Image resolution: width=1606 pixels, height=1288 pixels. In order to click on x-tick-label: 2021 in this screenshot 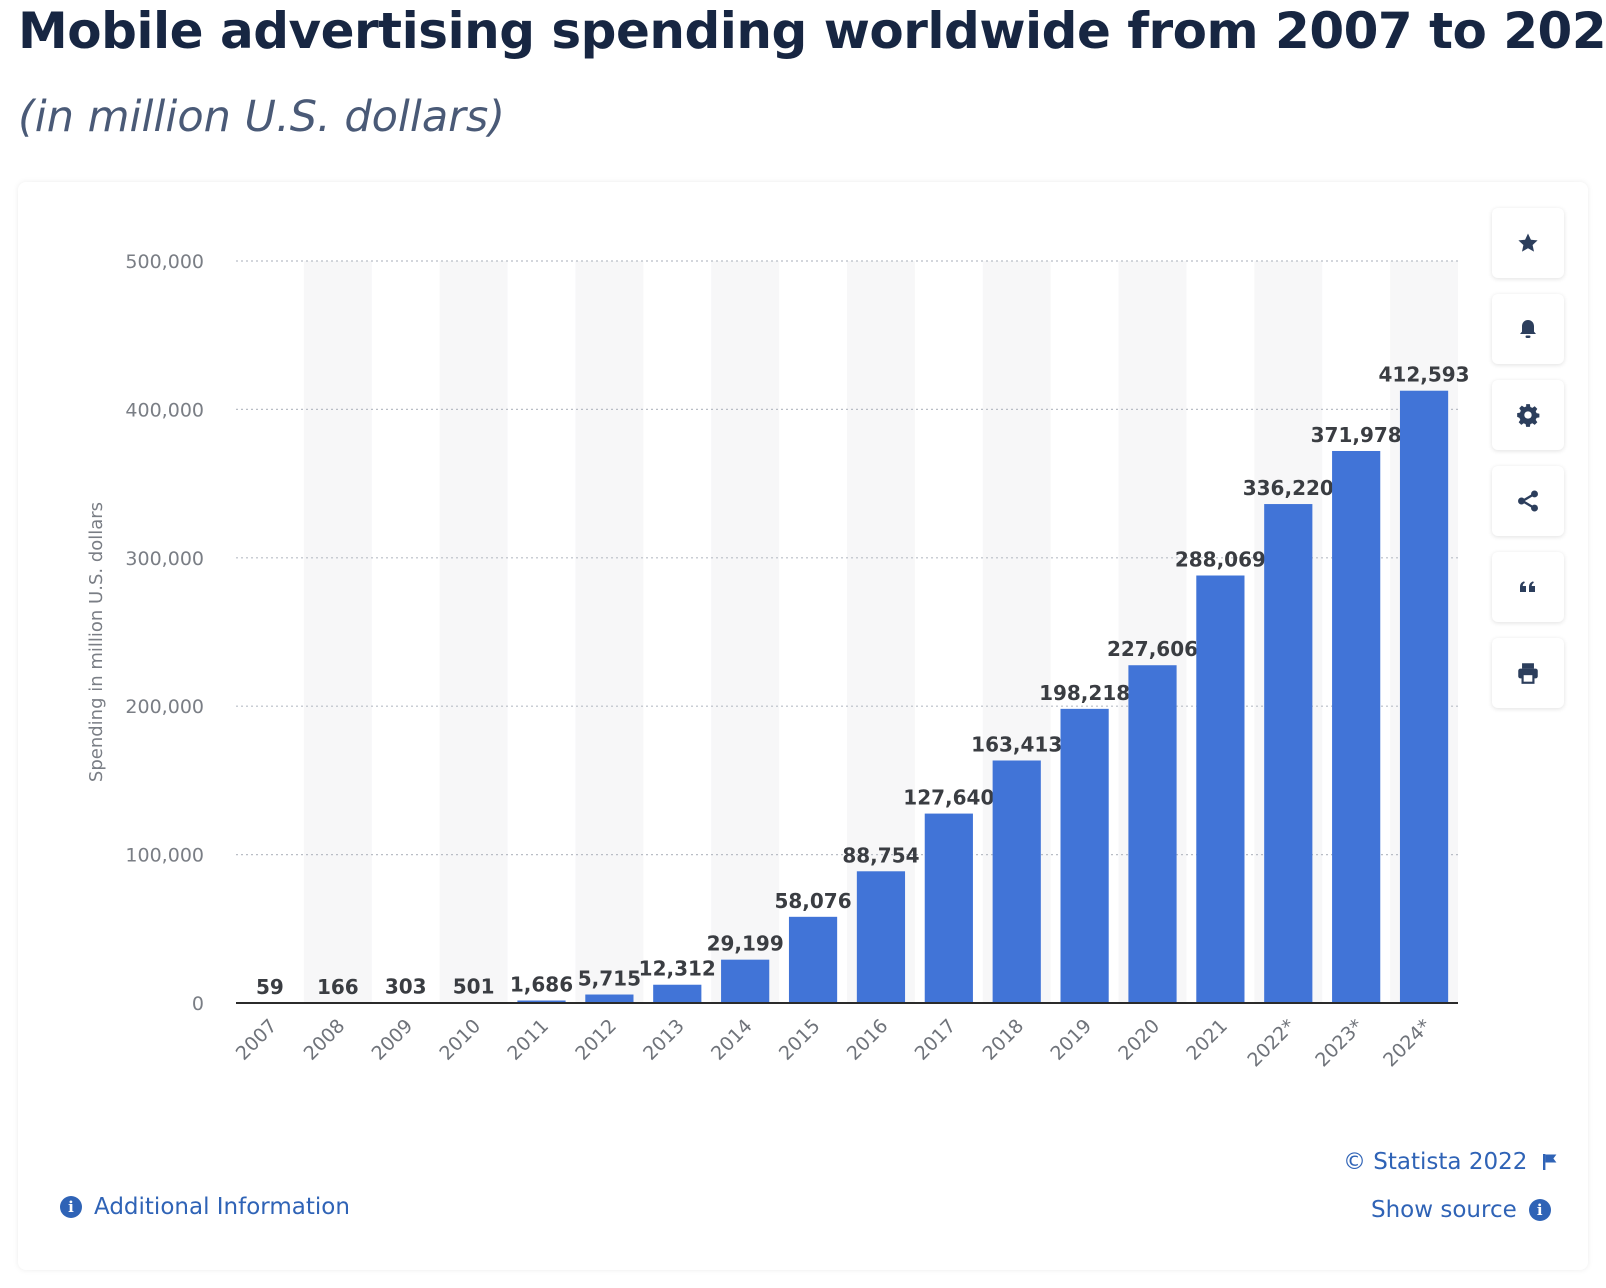, I will do `click(1207, 1040)`.